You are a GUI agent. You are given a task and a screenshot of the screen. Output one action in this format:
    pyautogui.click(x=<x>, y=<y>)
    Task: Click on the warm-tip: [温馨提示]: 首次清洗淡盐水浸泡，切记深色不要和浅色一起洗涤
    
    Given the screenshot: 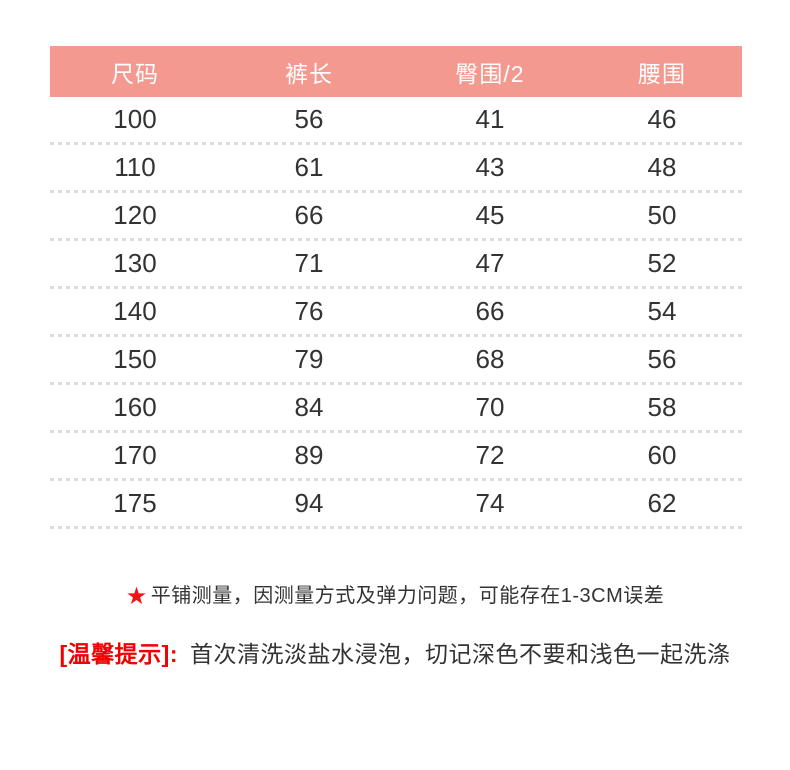 What is the action you would take?
    pyautogui.click(x=395, y=652)
    